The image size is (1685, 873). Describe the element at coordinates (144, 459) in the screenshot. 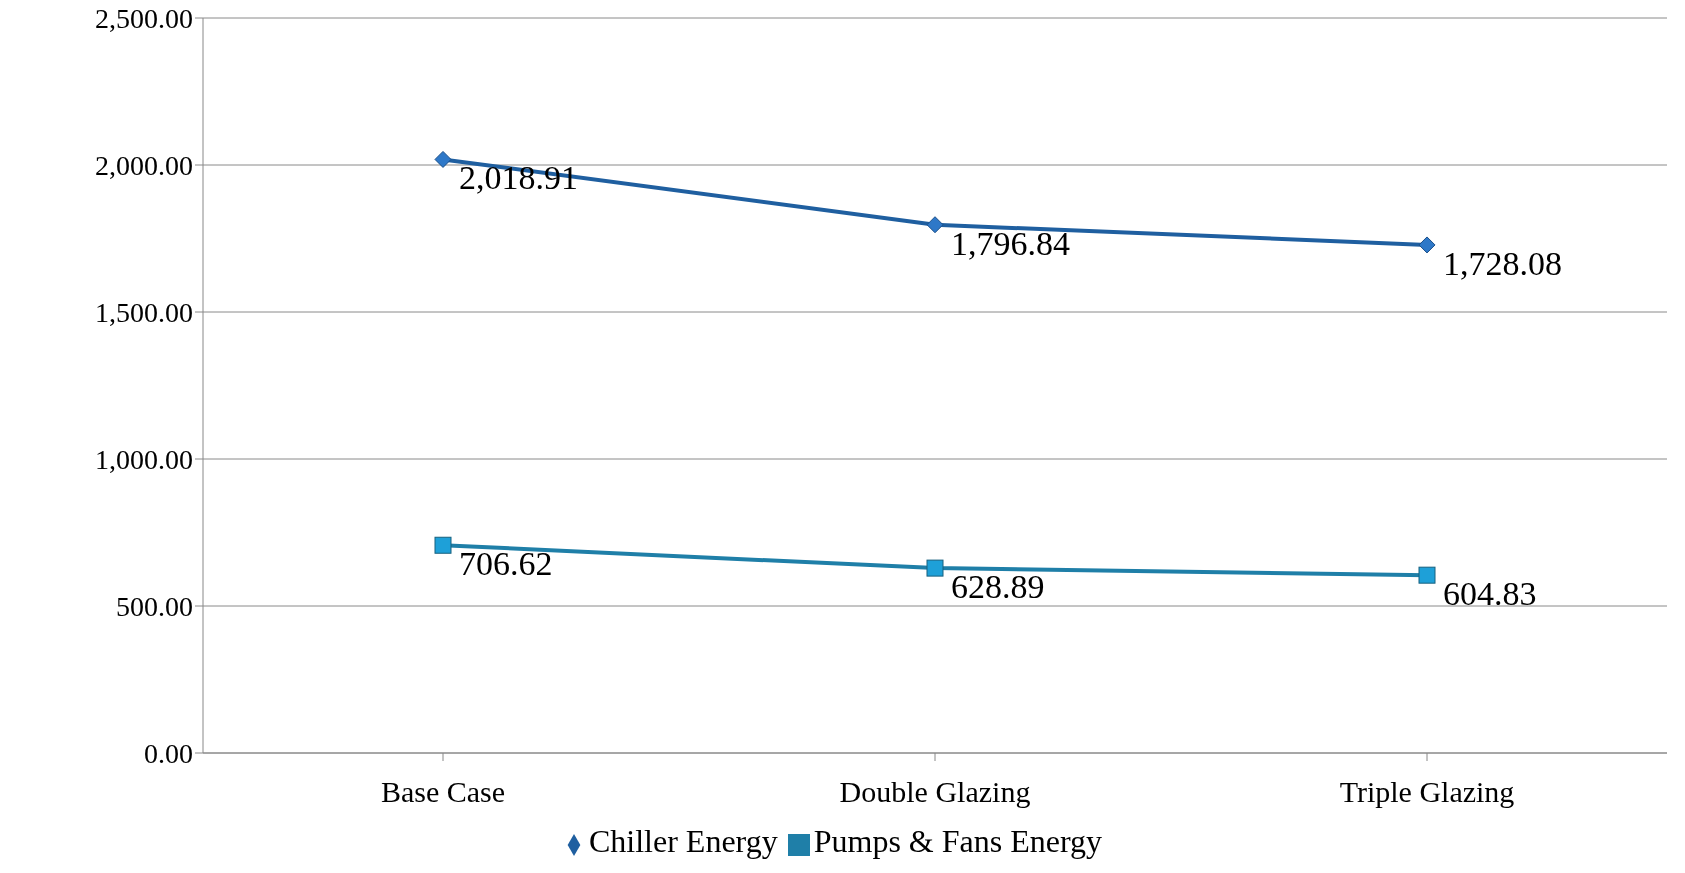

I see `y-tick-label: 1,000.00` at that location.